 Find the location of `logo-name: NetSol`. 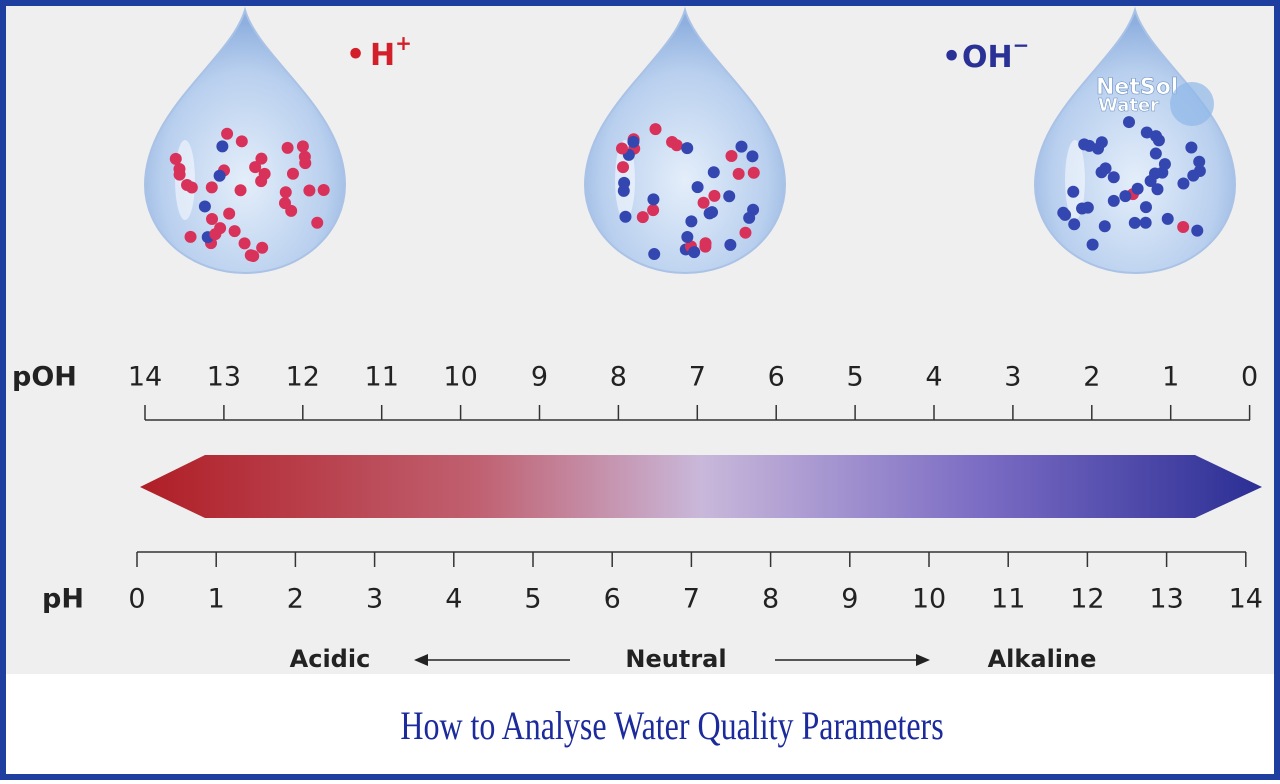

logo-name: NetSol is located at coordinates (1137, 87).